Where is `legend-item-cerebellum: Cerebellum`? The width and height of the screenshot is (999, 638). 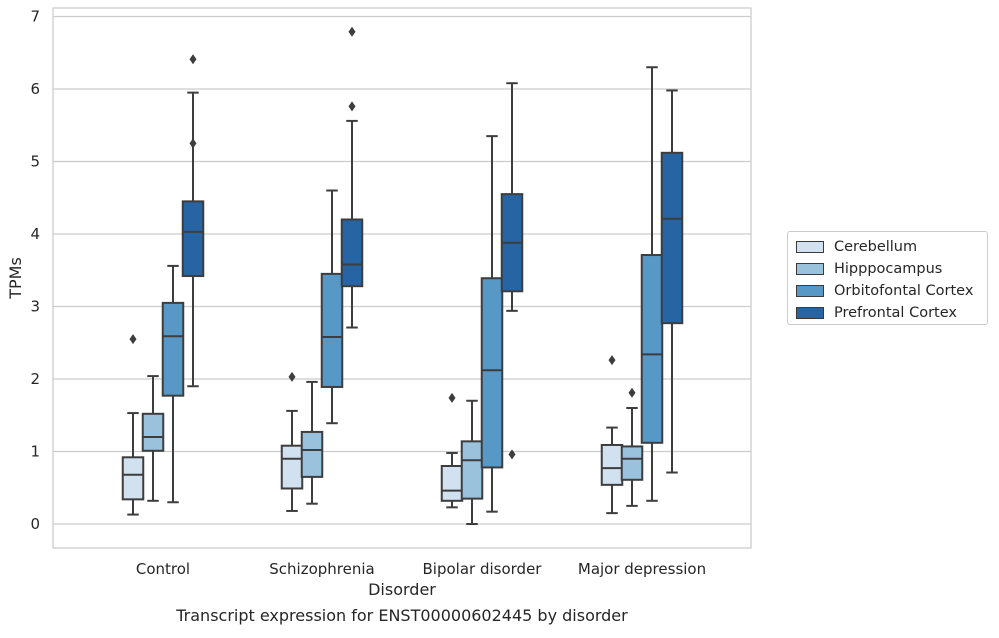
legend-item-cerebellum: Cerebellum is located at coordinates (887, 247).